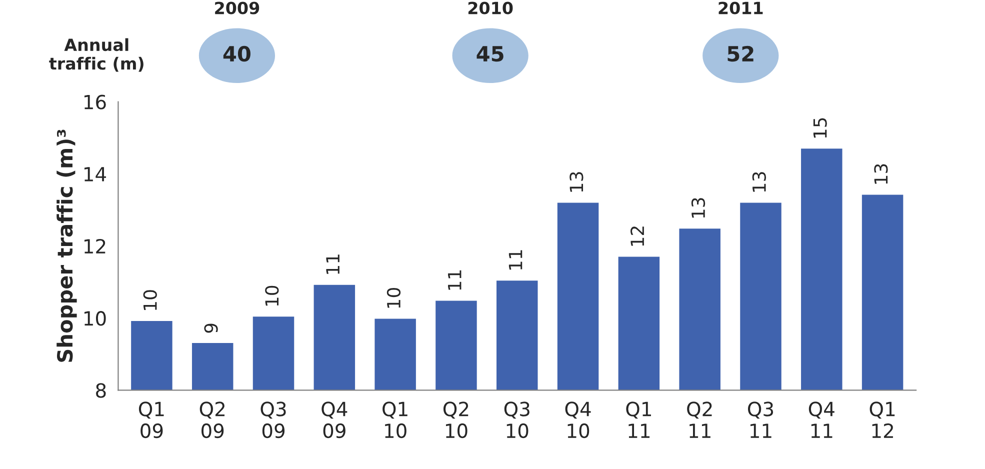 This screenshot has width=985, height=469. I want to click on text: 52, so click(741, 54).